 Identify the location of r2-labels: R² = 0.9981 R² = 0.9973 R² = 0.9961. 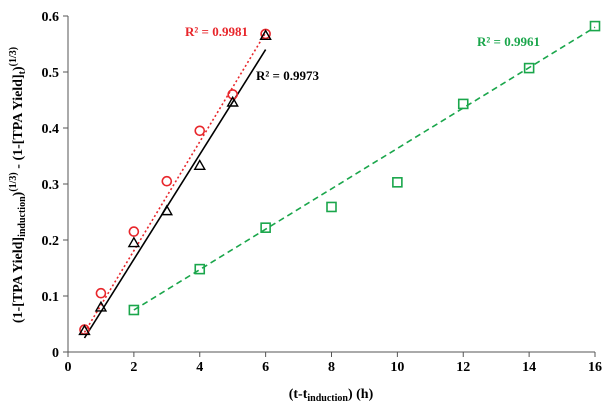
(362, 53).